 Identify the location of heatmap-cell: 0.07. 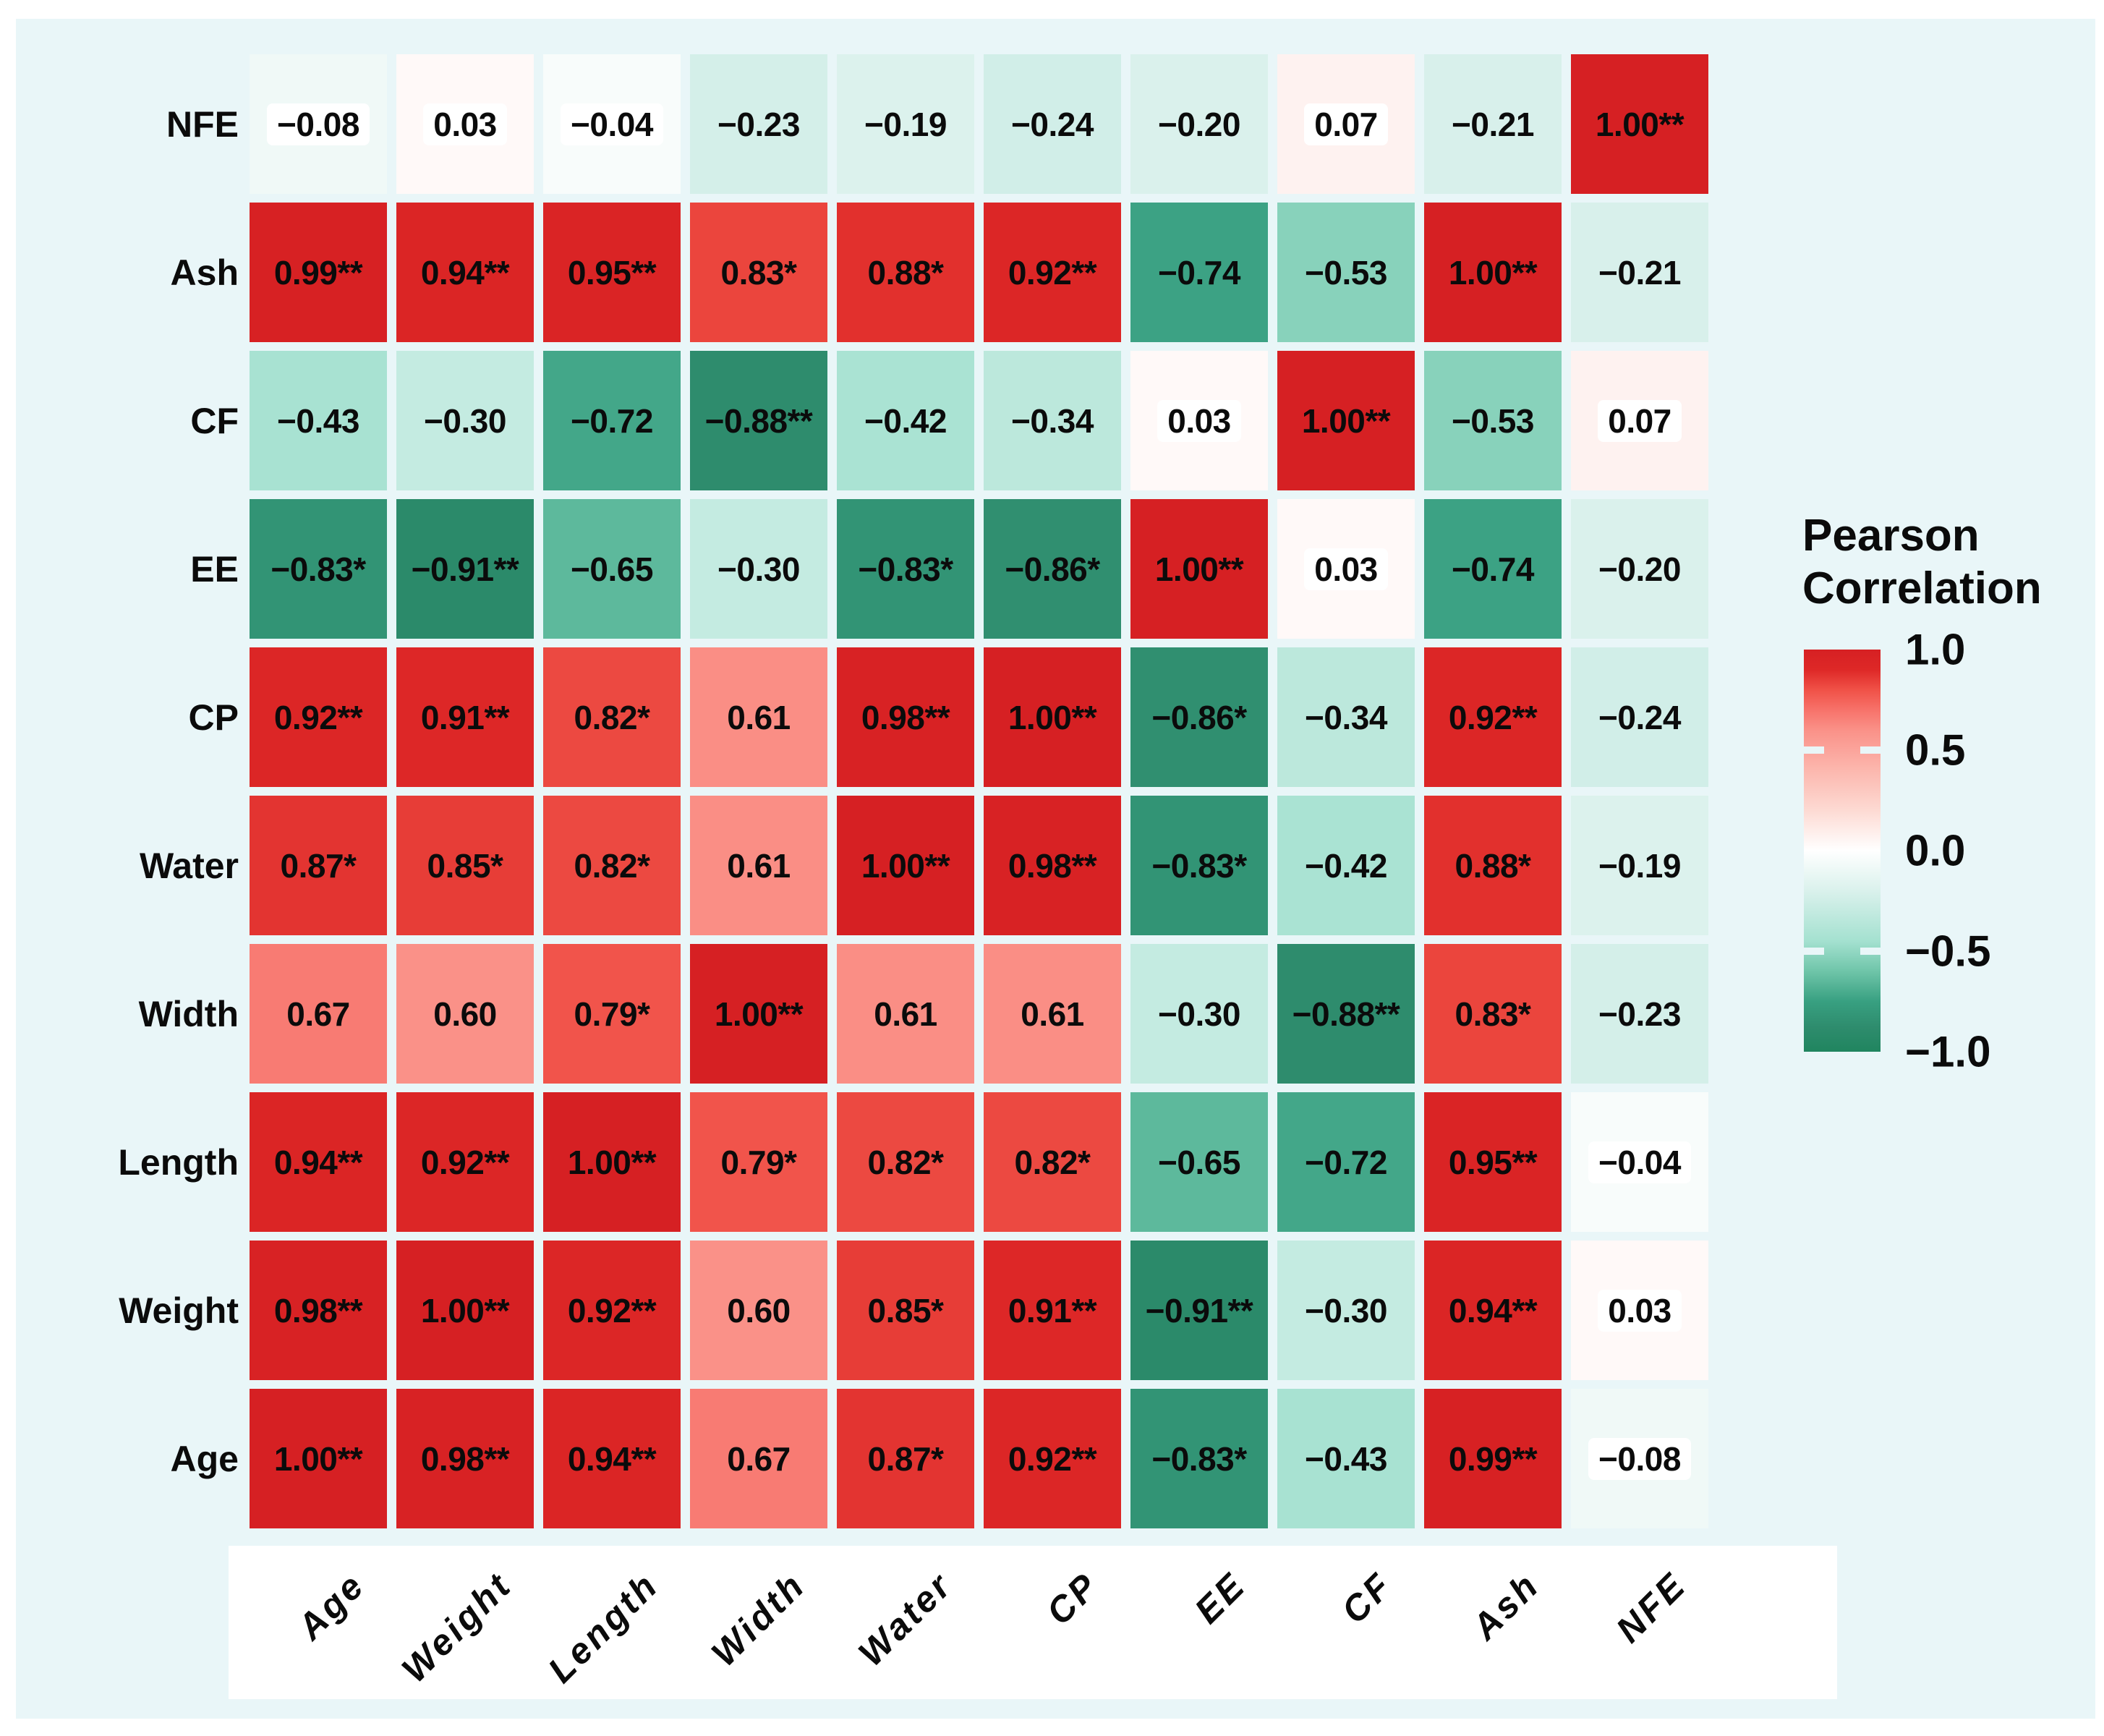
(1346, 124).